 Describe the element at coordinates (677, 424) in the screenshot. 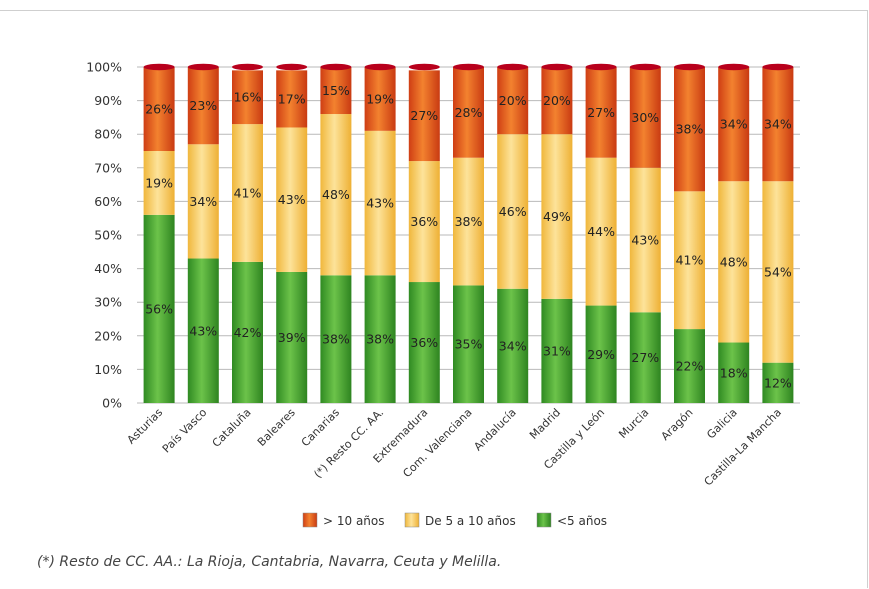

I see `x-tick-label: Aragón` at that location.